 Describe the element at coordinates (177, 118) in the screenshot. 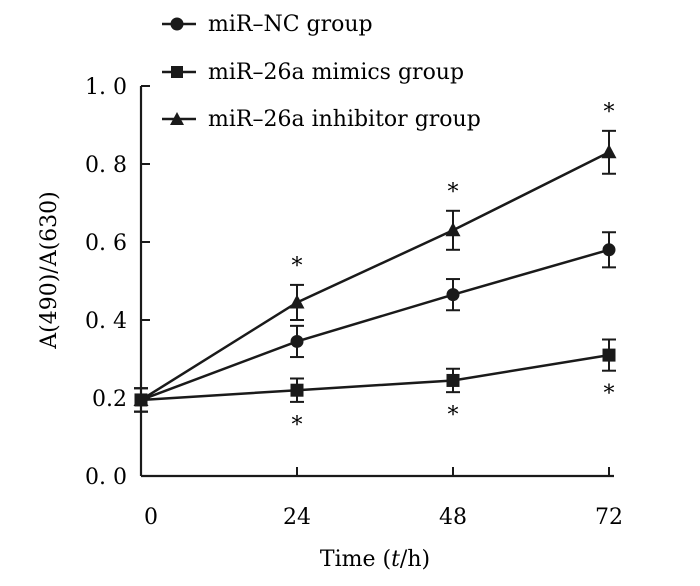

I see `legend-marker-triangle` at that location.